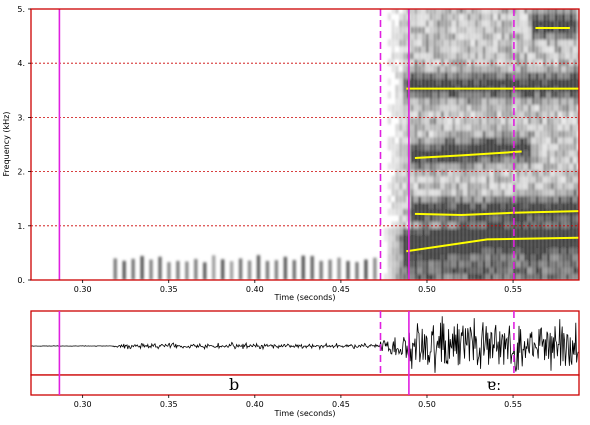 The width and height of the screenshot is (590, 425). What do you see at coordinates (169, 404) in the screenshot?
I see `time-tick-label: 0.35` at bounding box center [169, 404].